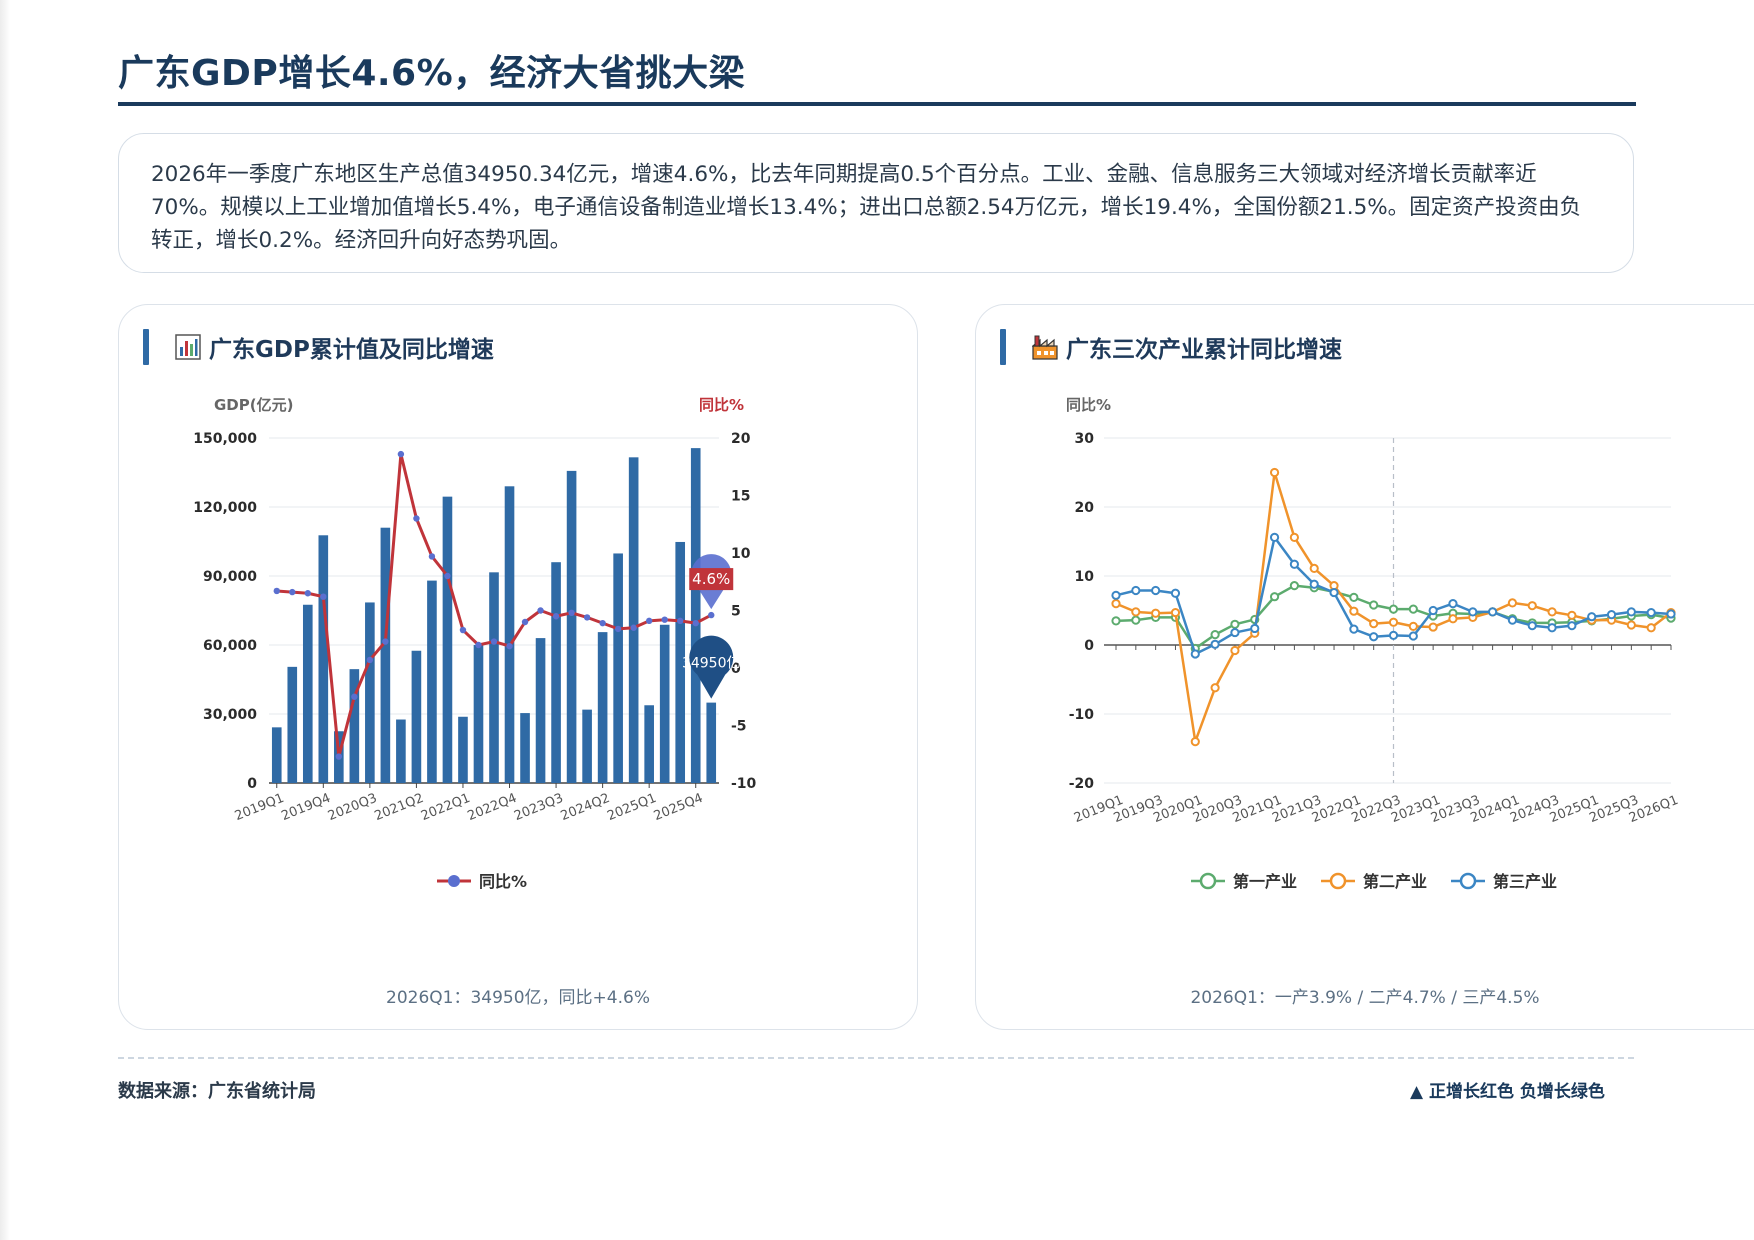  I want to click on yoy-callout-label: 4.6%, so click(711, 579).